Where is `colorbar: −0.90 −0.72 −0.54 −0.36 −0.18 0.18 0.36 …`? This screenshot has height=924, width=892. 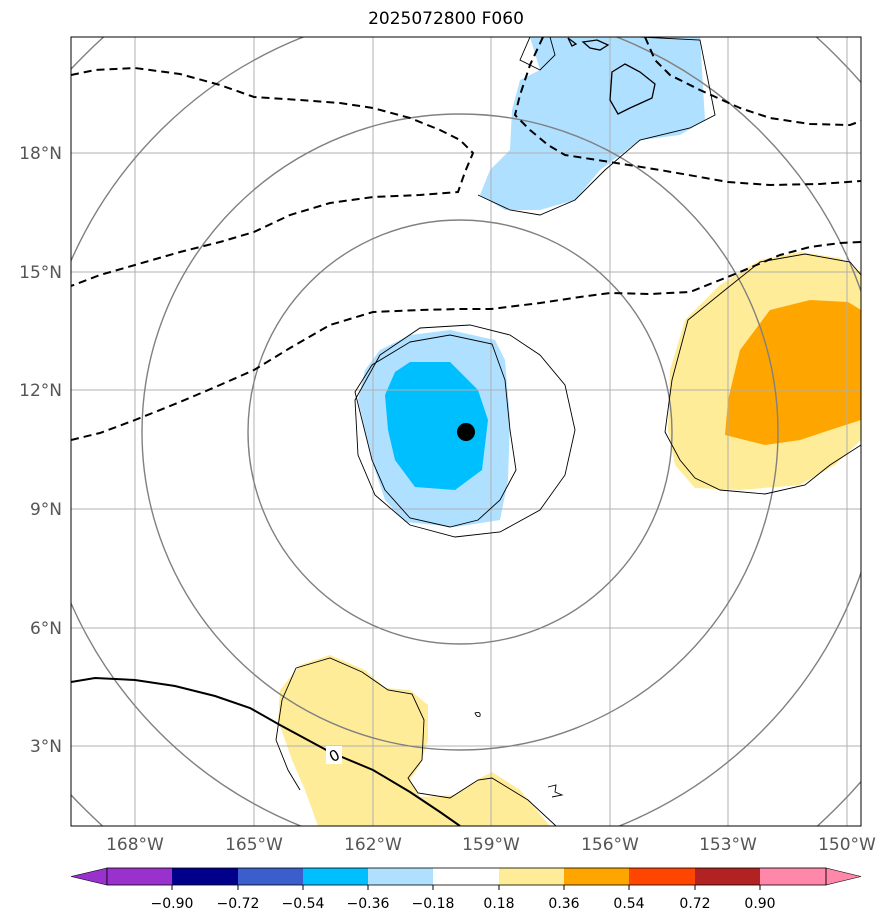
colorbar: −0.90 −0.72 −0.54 −0.36 −0.18 0.18 0.36 … is located at coordinates (466, 889).